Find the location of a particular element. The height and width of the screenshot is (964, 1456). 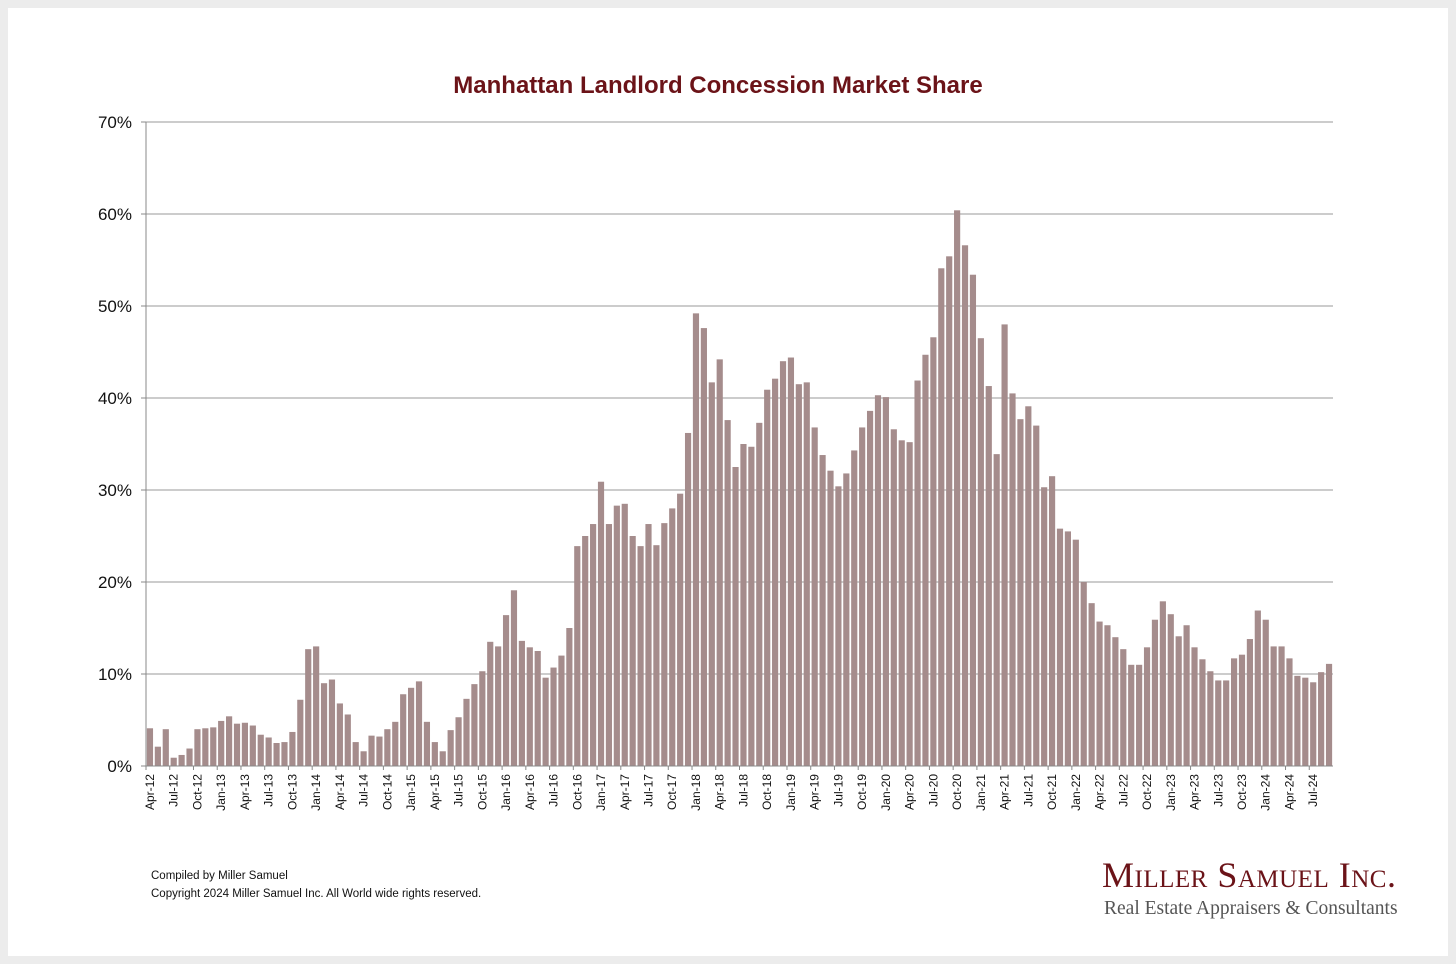

x-tick-label: Jan-18 is located at coordinates (696, 792).